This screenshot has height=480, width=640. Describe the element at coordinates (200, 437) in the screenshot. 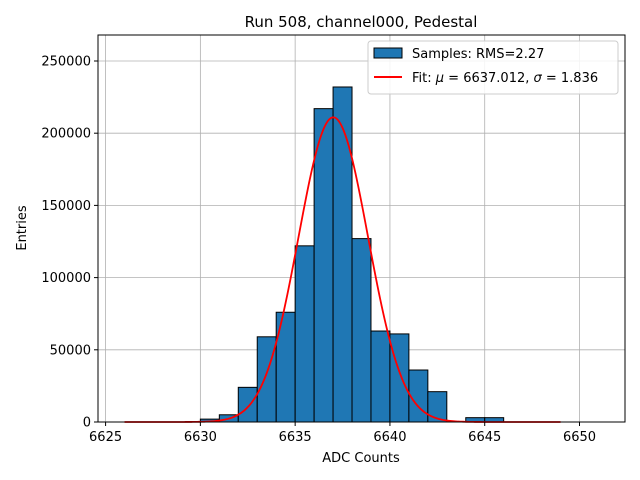

I see `x-tick-label: 6630` at that location.